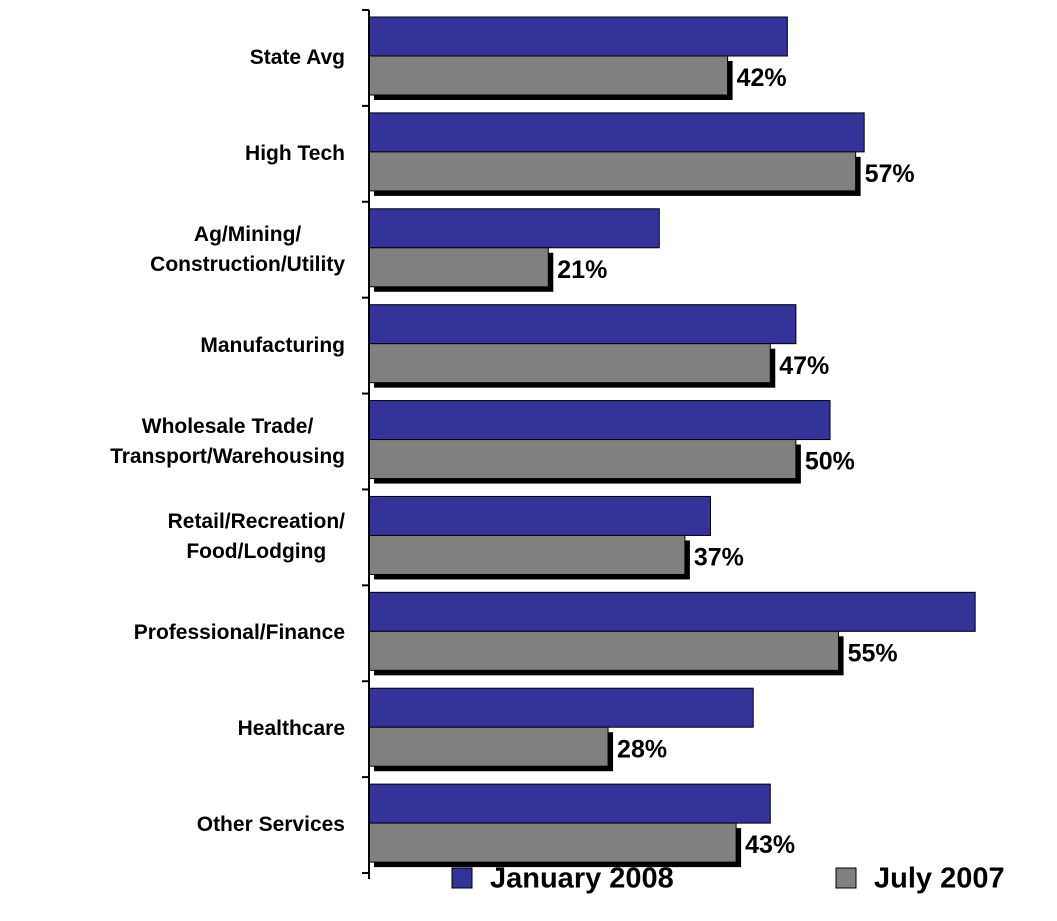 Image resolution: width=1057 pixels, height=921 pixels. I want to click on legend-label: January 2008, so click(582, 879).